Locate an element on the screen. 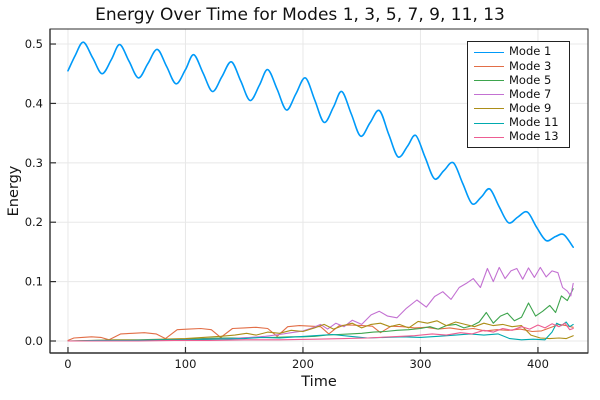  legend-item: Mode 9 is located at coordinates (518, 109).